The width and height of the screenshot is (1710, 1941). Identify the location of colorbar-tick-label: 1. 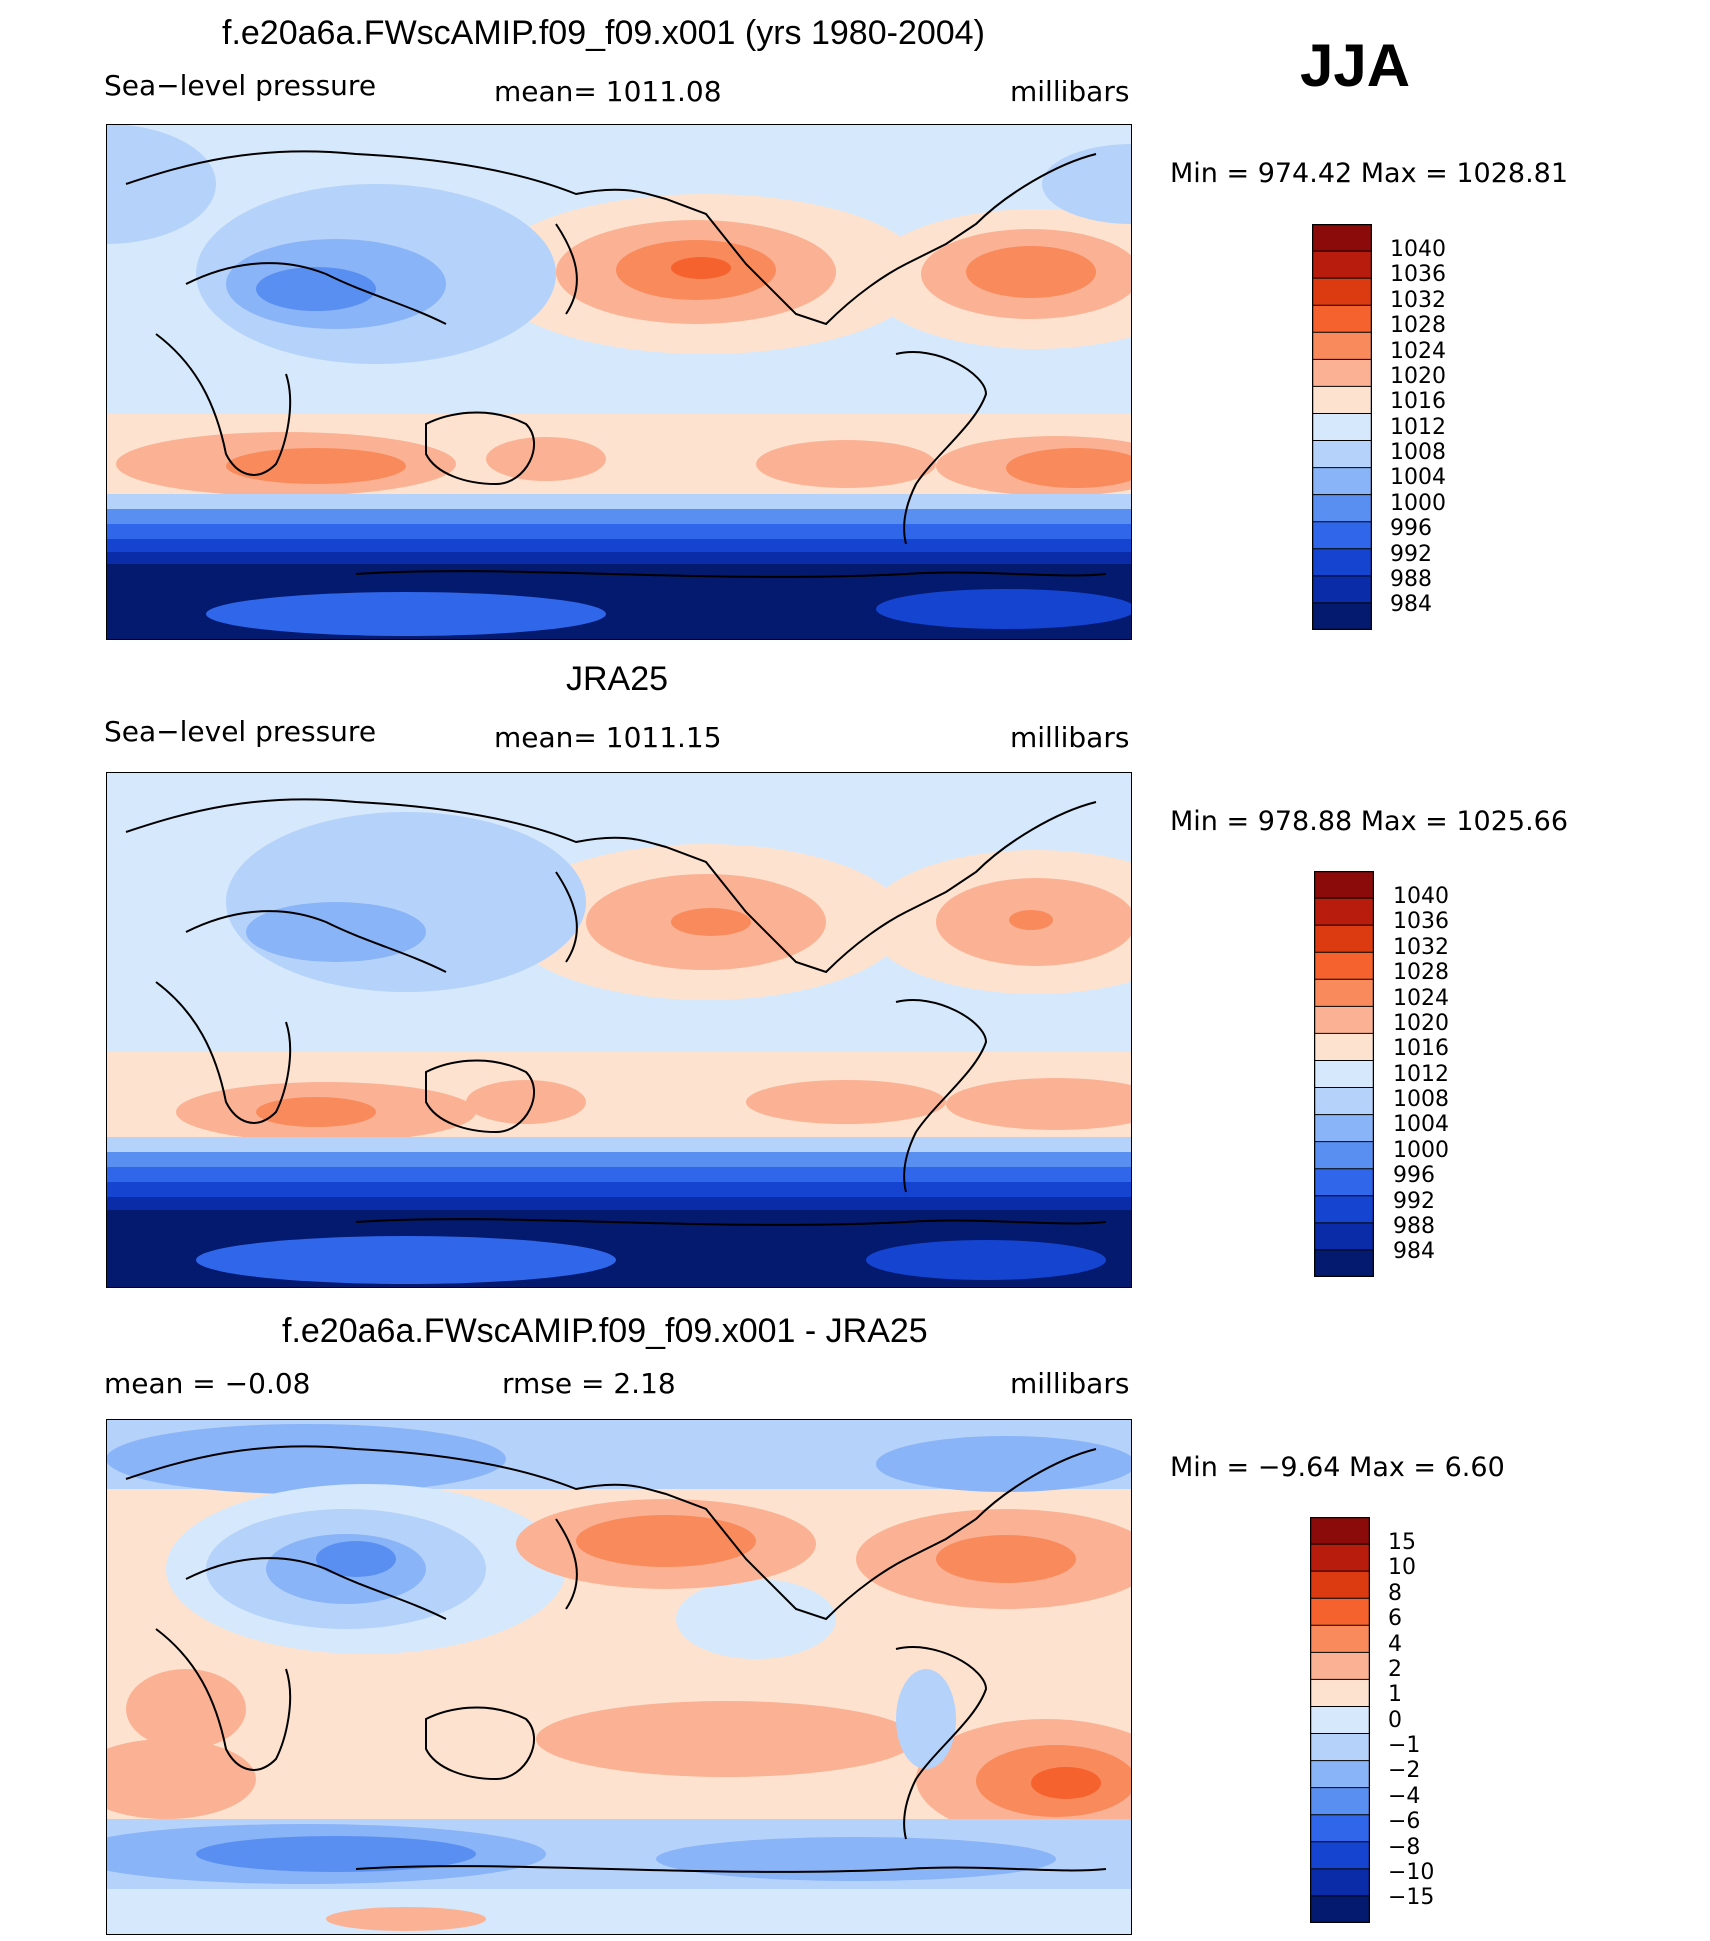
(1395, 1695).